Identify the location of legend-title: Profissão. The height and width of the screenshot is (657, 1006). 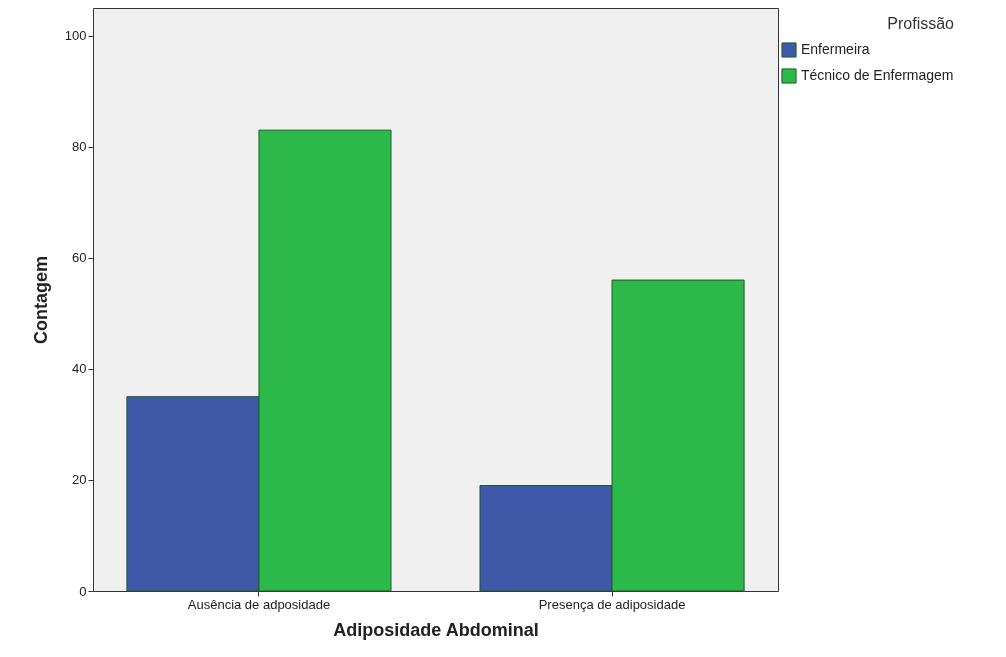
(921, 23).